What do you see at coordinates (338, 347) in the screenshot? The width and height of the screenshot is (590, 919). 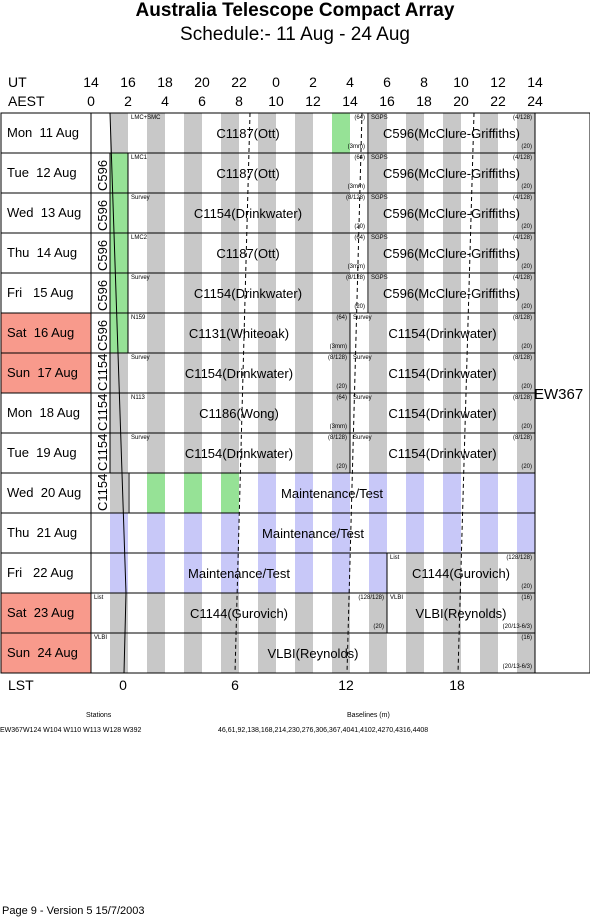 I see `project-band: (3mm)` at bounding box center [338, 347].